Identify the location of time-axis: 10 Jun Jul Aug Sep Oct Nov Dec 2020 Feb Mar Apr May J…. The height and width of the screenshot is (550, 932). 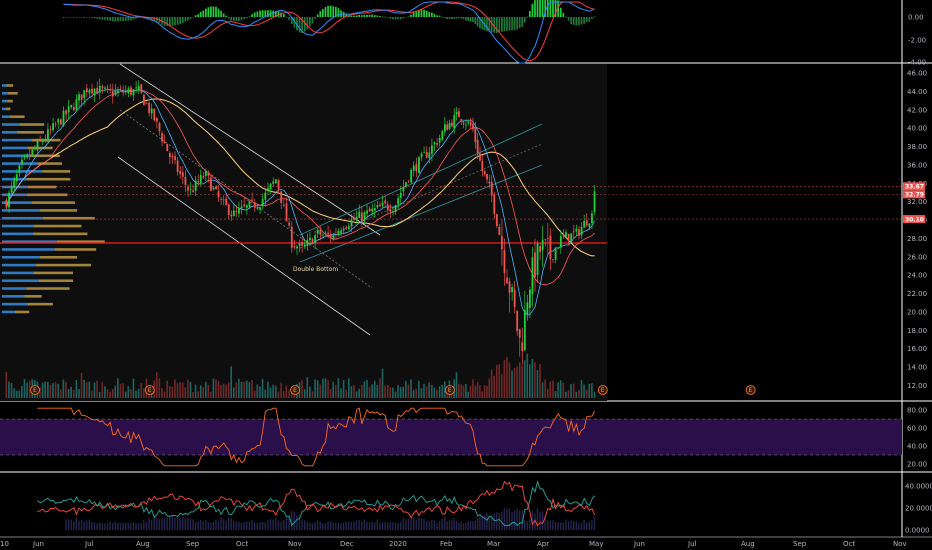
(453, 544).